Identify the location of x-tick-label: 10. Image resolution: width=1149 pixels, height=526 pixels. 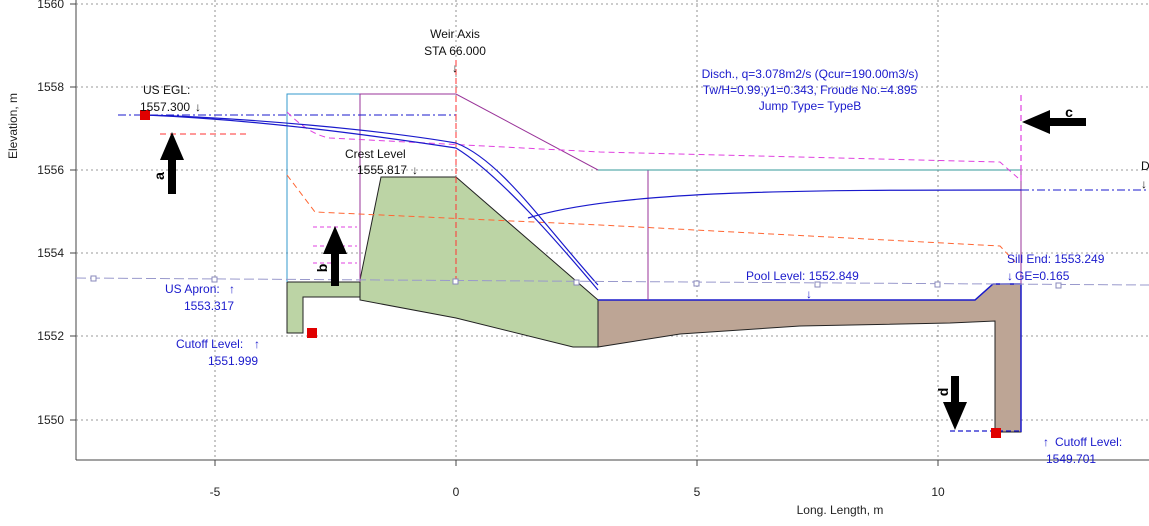
(938, 492).